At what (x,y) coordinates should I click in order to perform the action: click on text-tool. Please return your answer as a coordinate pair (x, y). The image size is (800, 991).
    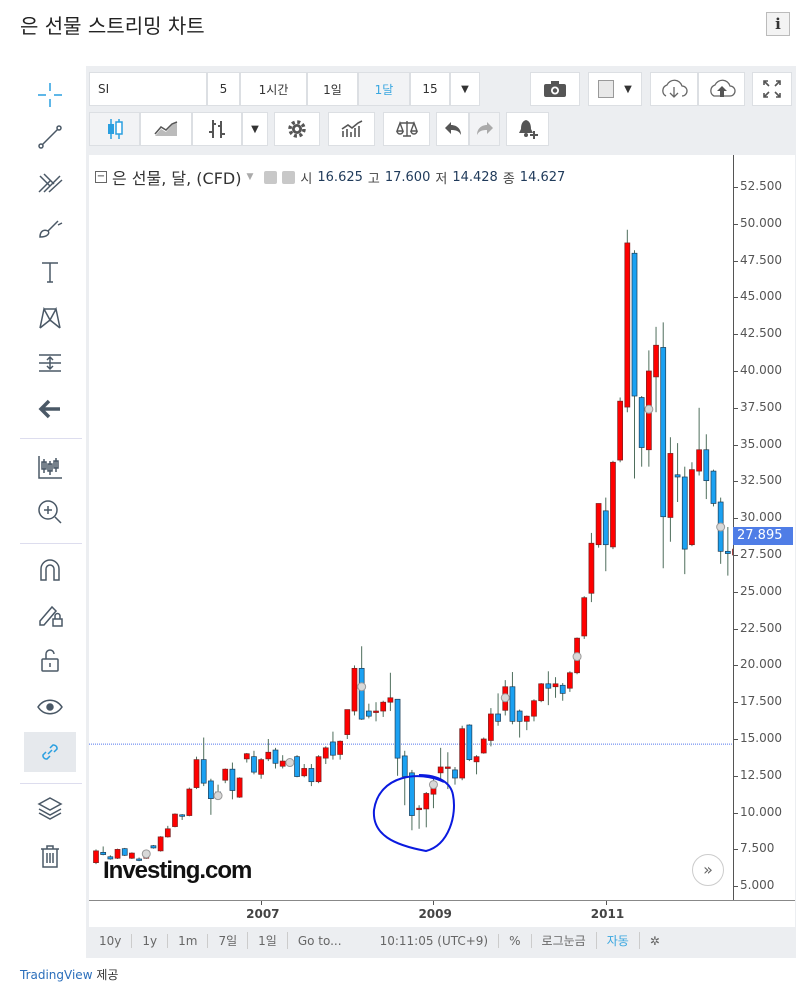
    Looking at the image, I should click on (50, 272).